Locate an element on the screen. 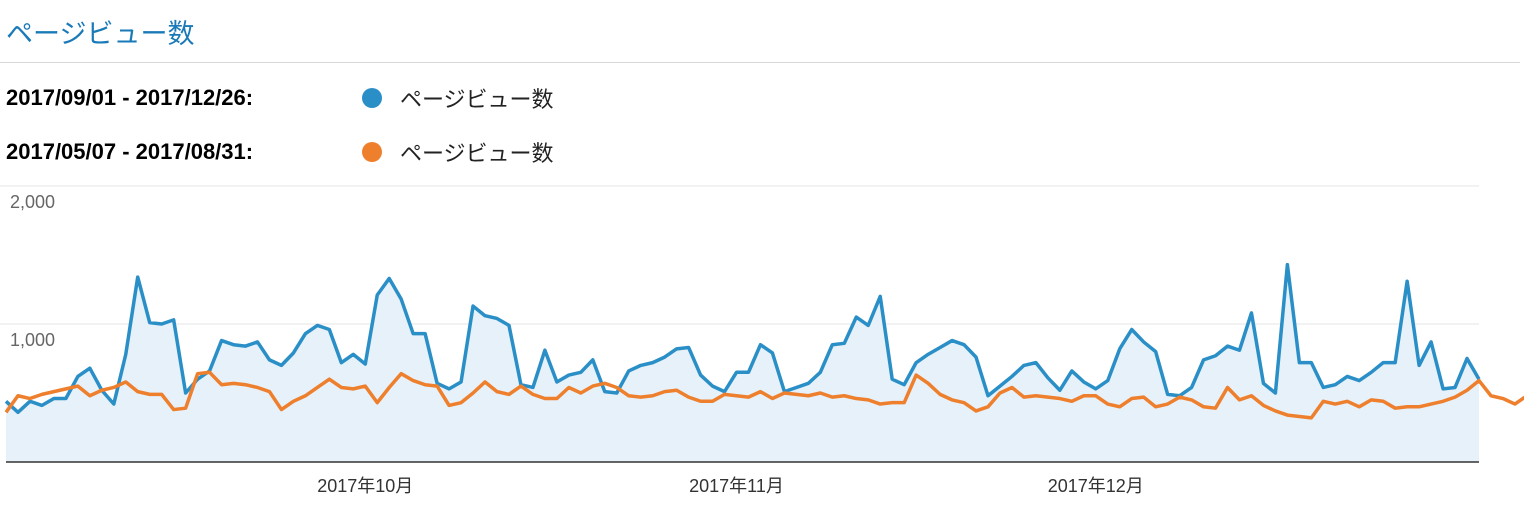  y-tick-label: 1,000 is located at coordinates (32, 340).